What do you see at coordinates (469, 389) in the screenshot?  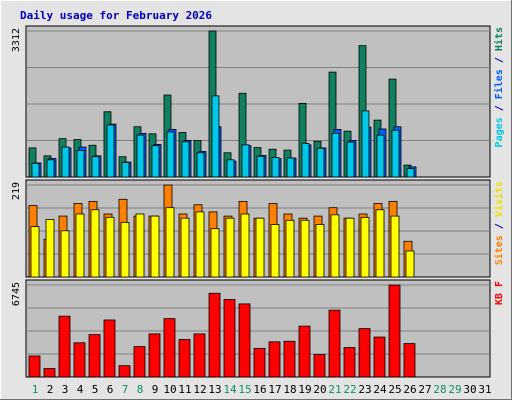 I see `x-tick-label-day-30: 30` at bounding box center [469, 389].